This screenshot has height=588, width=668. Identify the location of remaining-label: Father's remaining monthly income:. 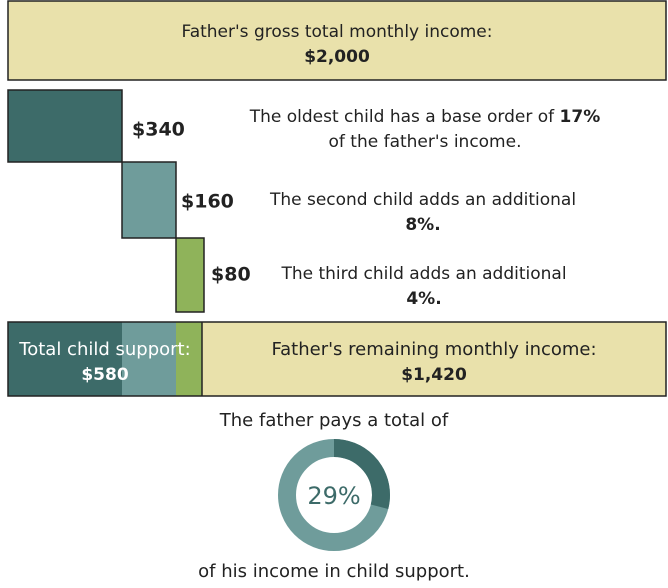
(433, 349).